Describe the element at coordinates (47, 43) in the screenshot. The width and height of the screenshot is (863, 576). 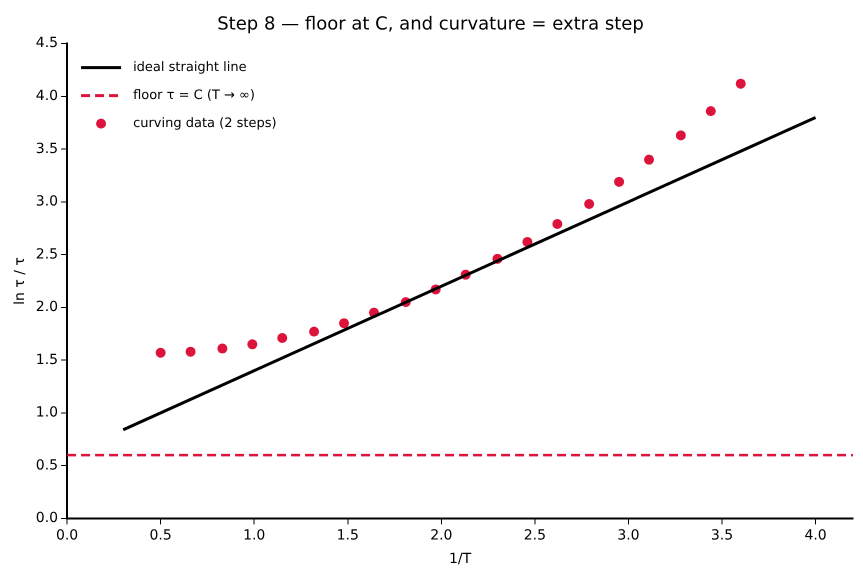
I see `y-tick-label: 4.5` at that location.